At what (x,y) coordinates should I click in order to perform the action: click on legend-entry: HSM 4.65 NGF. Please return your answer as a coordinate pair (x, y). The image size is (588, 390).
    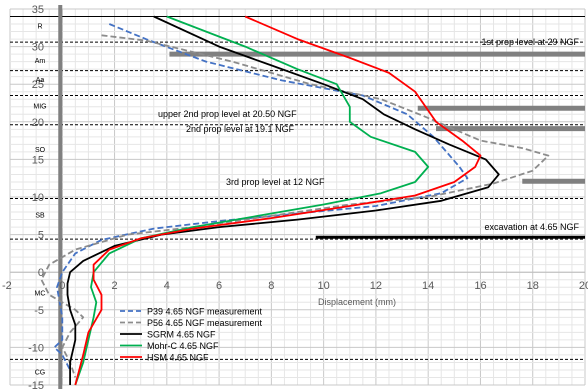
    Looking at the image, I should click on (178, 358).